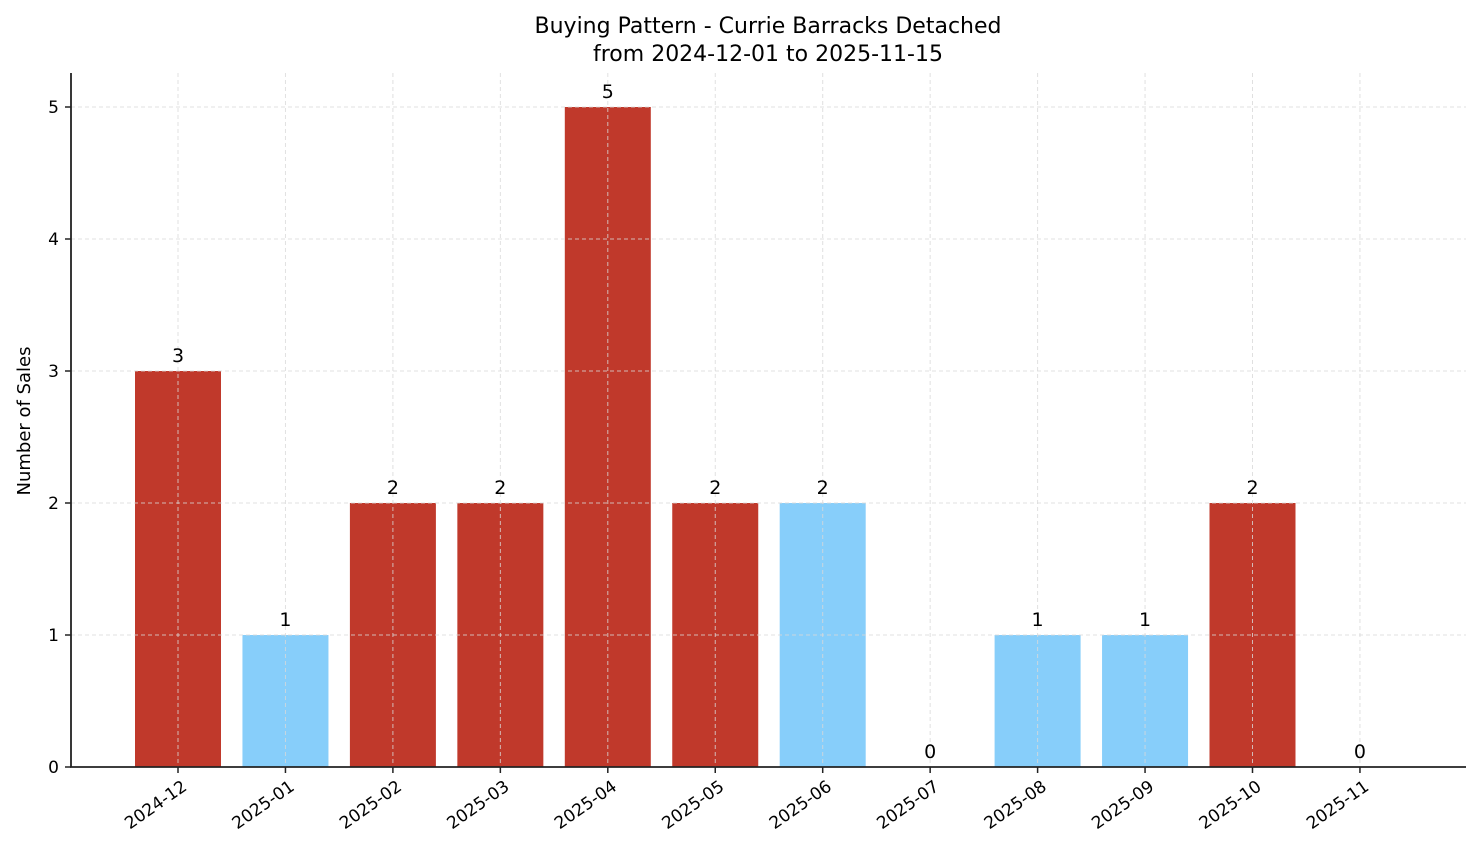 Image resolution: width=1481 pixels, height=863 pixels. I want to click on bar-value-label: 5, so click(608, 92).